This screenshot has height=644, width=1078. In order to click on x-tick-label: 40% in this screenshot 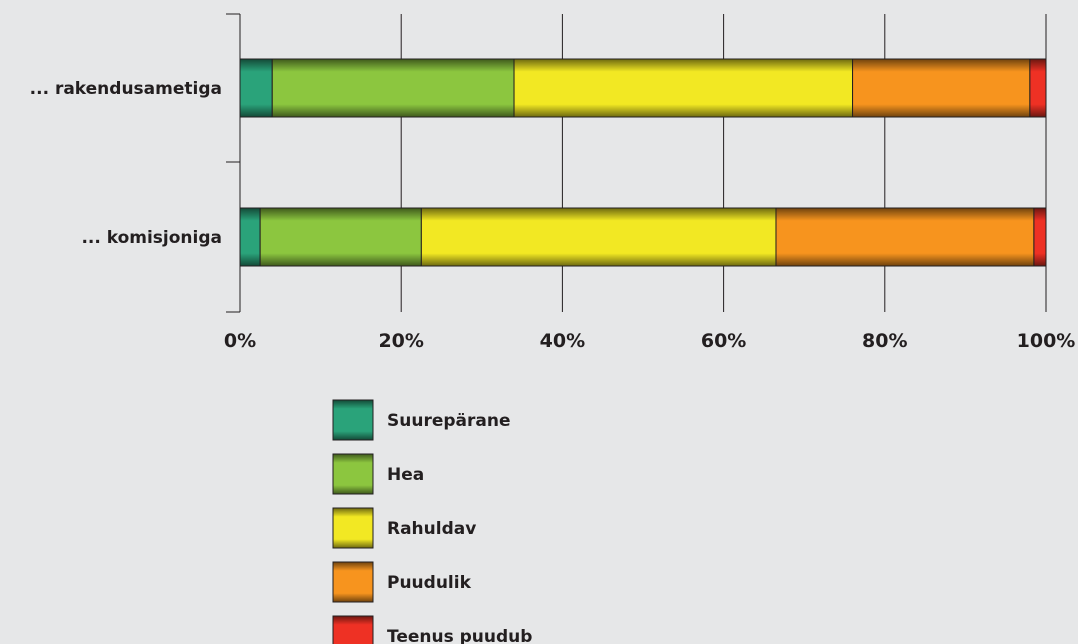, I will do `click(562, 341)`.